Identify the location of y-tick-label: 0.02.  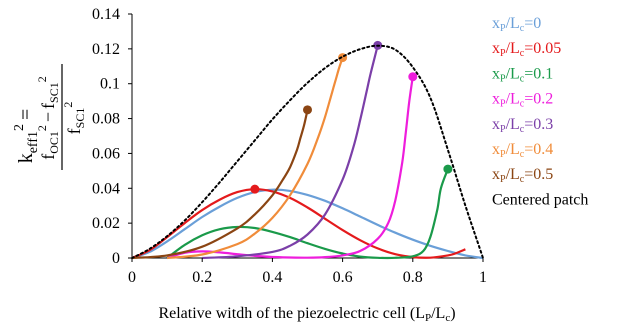
(106, 223).